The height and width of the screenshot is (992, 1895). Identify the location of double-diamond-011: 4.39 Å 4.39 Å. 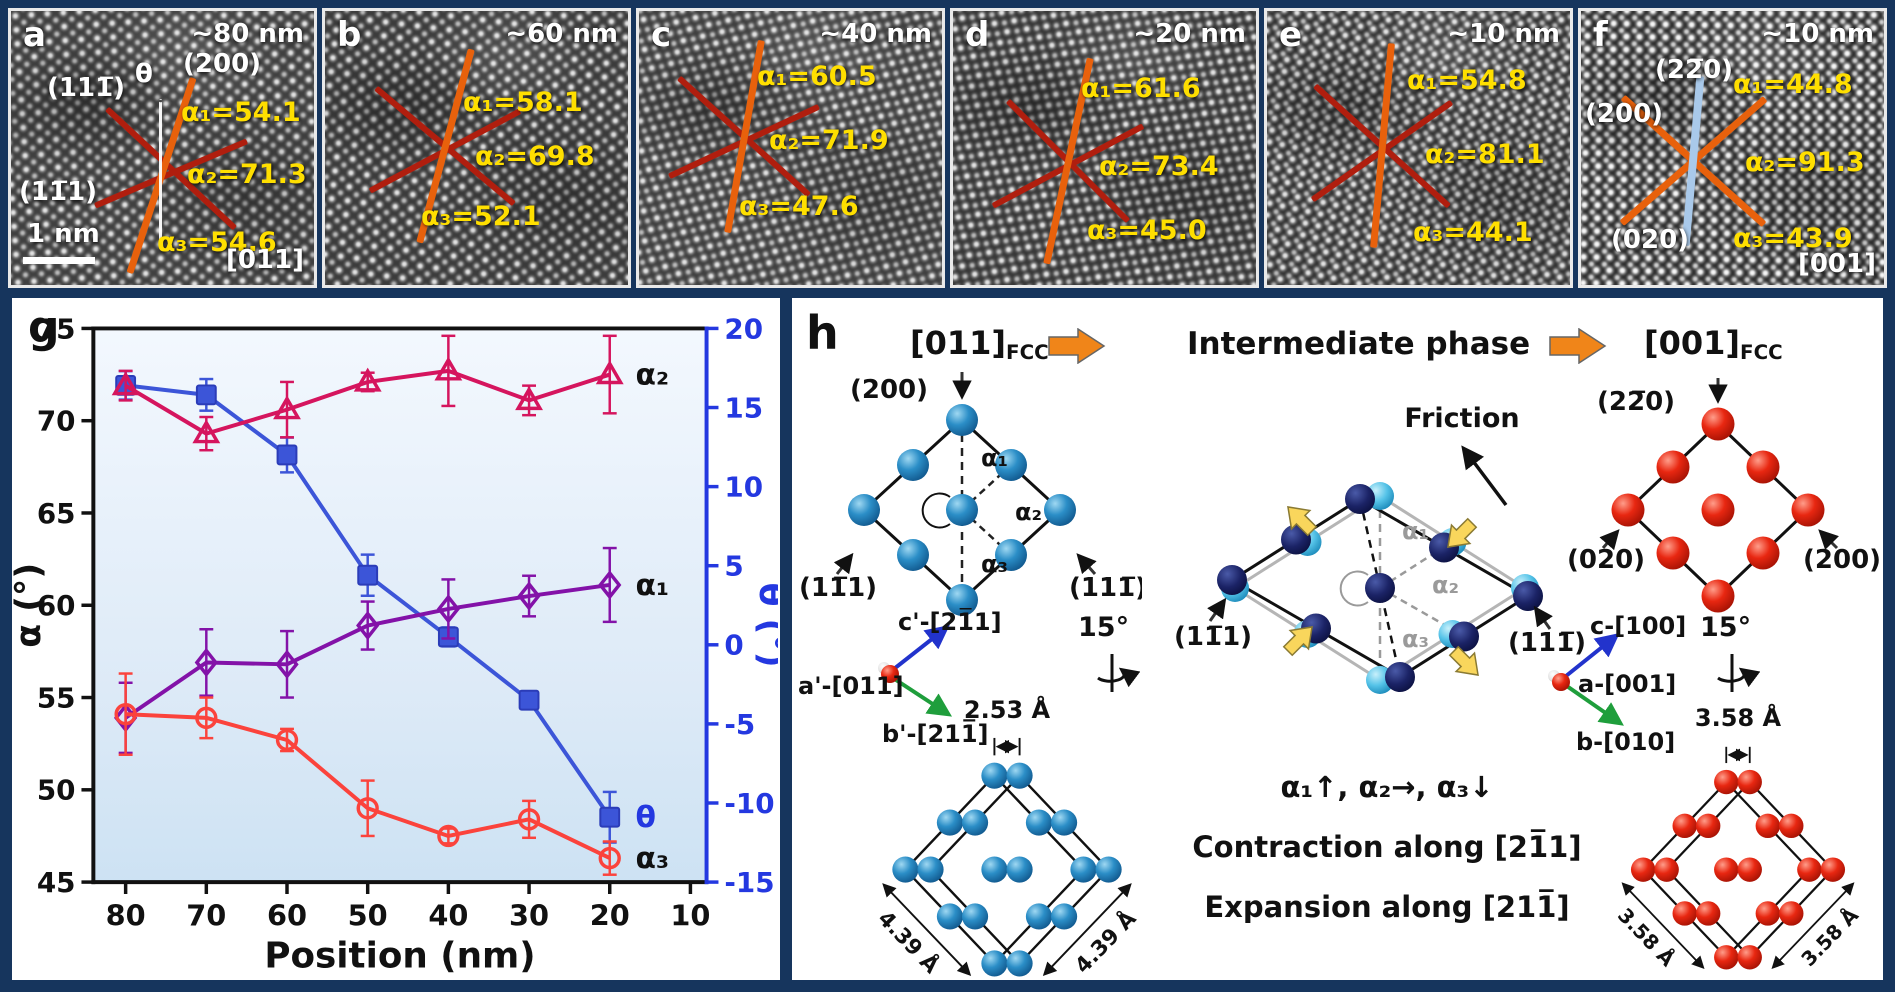
(1007, 858).